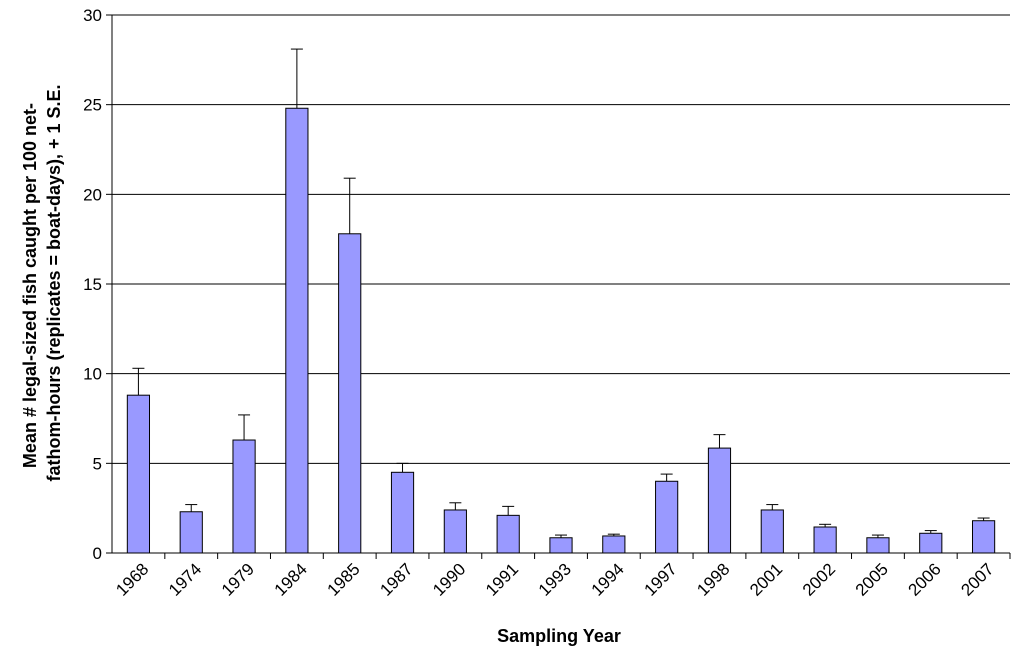  I want to click on y-tick-label: 25, so click(92, 105).